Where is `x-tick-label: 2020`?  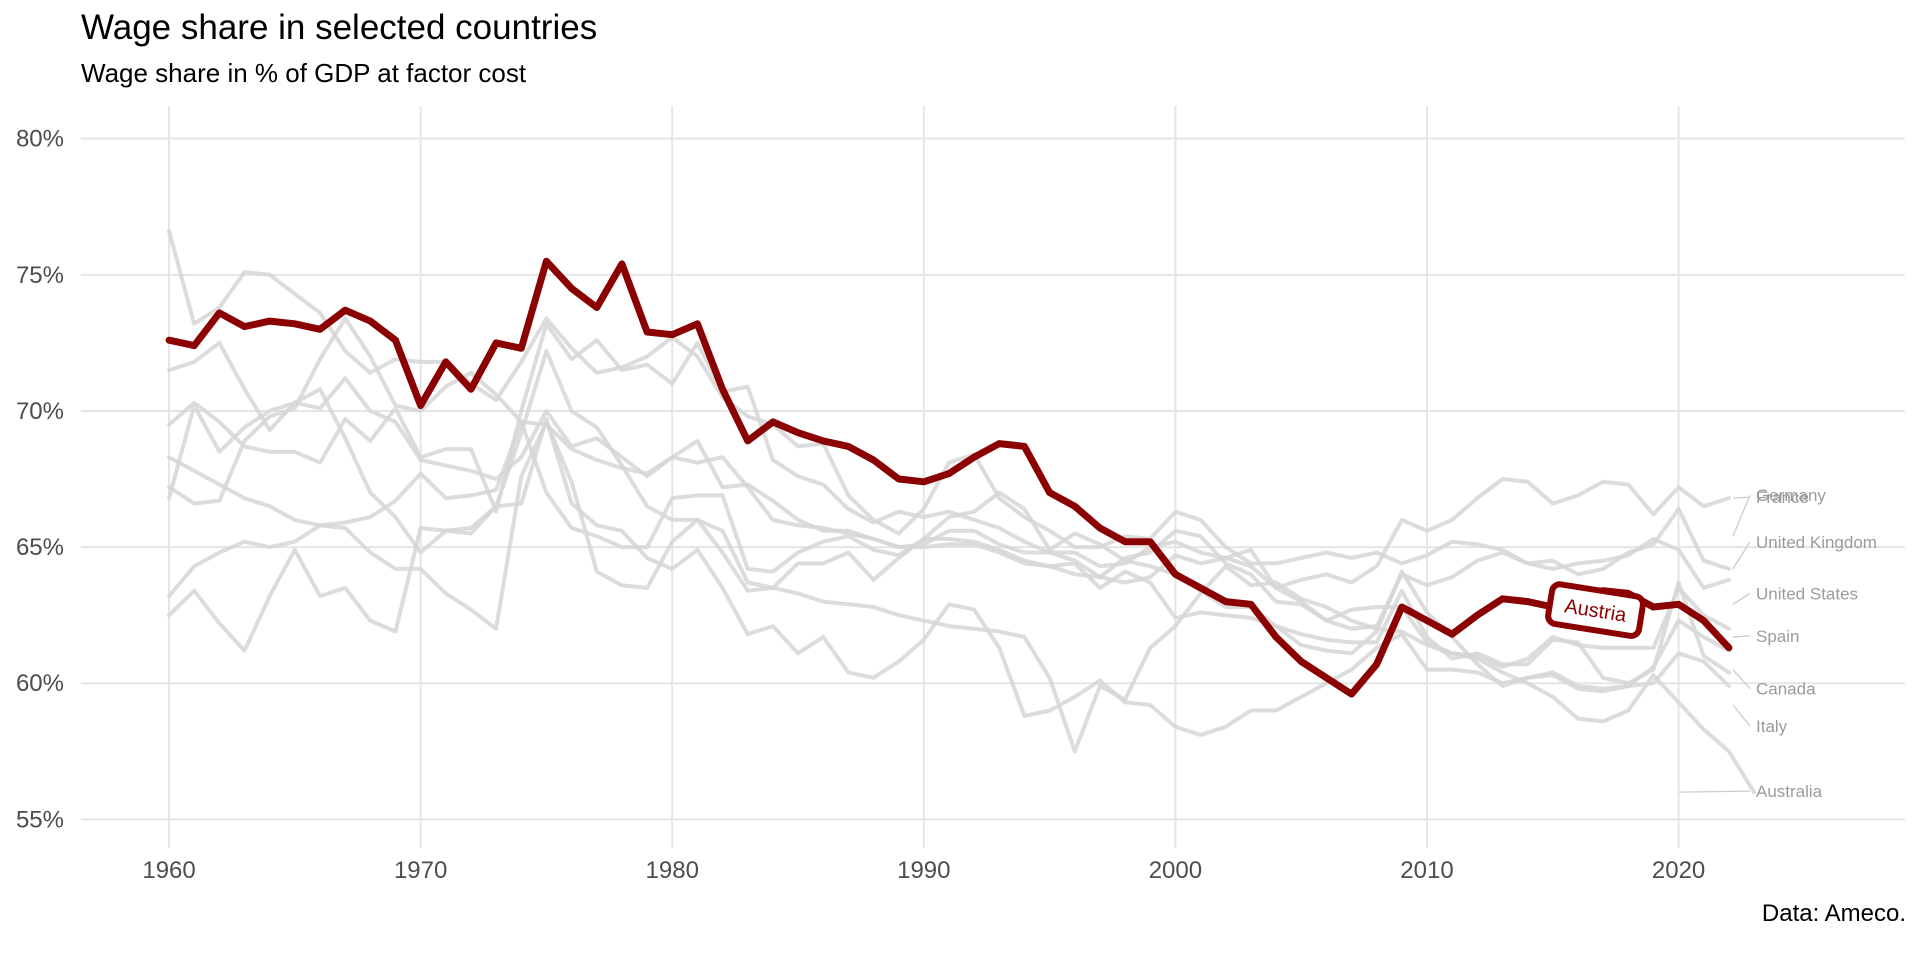
x-tick-label: 2020 is located at coordinates (1678, 870).